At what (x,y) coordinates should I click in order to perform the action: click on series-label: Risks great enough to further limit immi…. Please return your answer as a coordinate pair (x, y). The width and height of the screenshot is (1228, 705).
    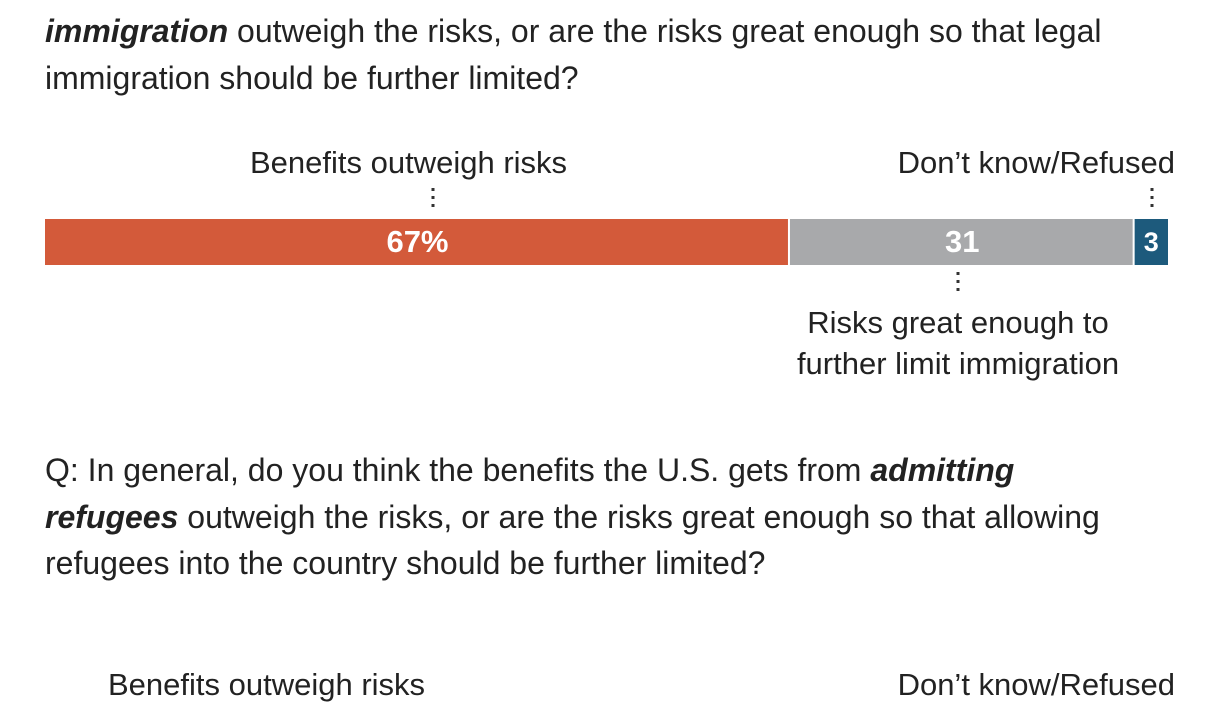
    Looking at the image, I should click on (958, 343).